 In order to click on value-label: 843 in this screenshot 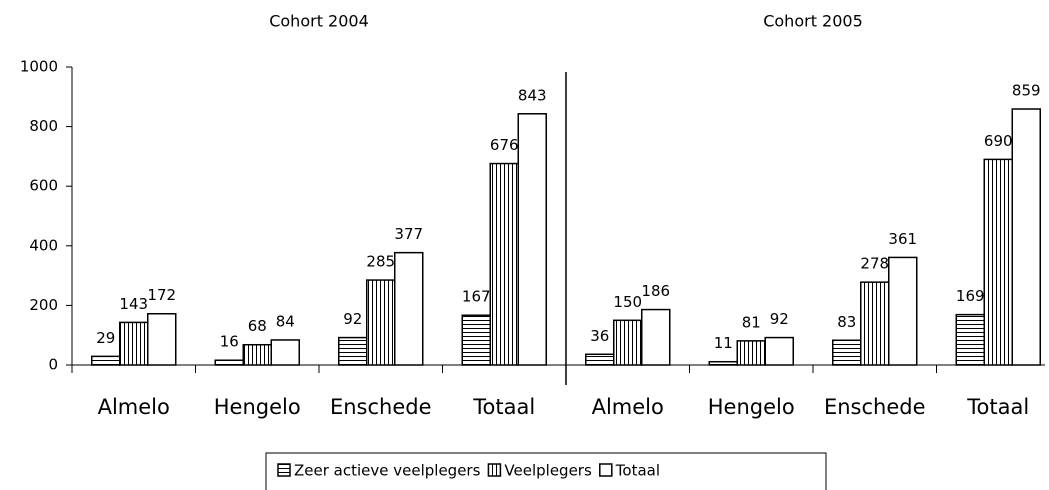, I will do `click(532, 95)`.